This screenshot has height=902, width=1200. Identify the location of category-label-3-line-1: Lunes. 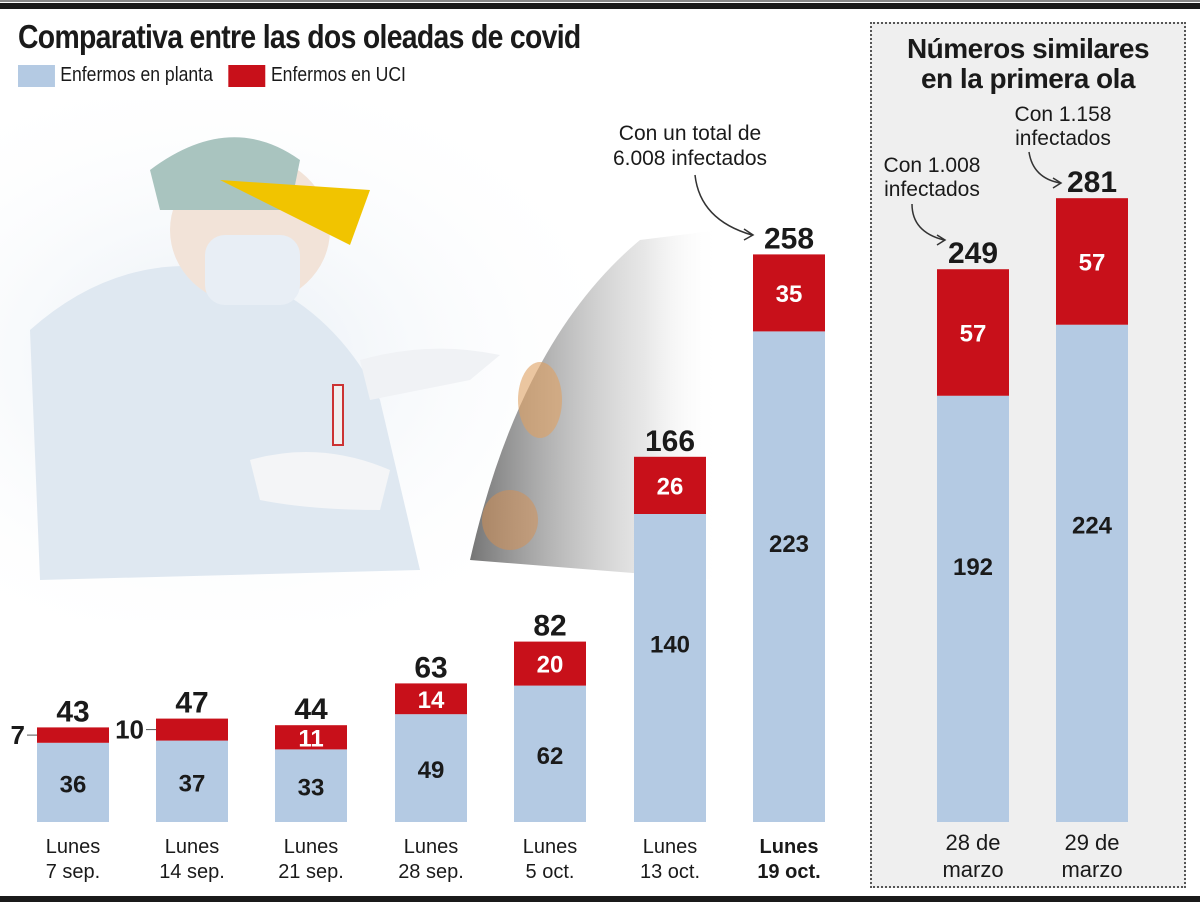
(431, 847).